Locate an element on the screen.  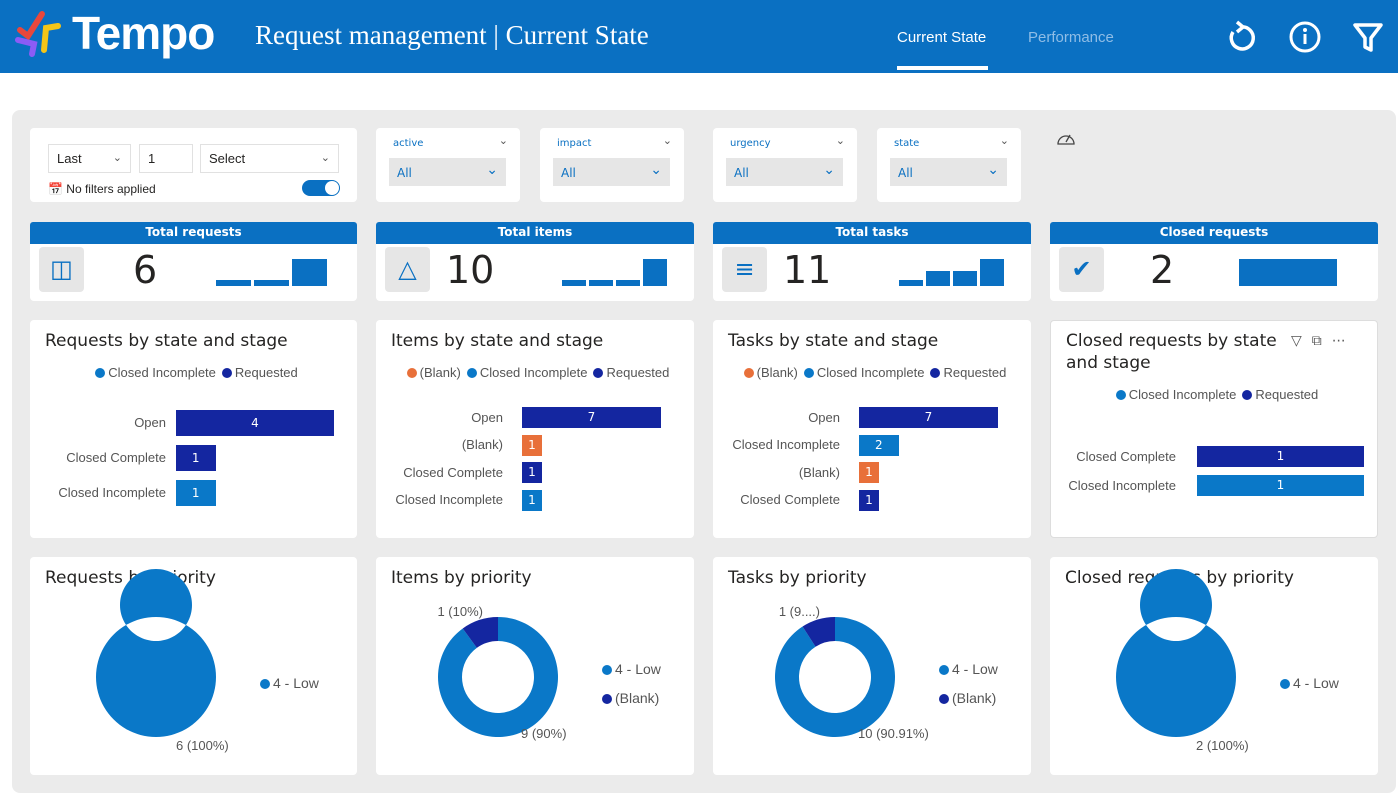
refresh-icon is located at coordinates (1241, 37).